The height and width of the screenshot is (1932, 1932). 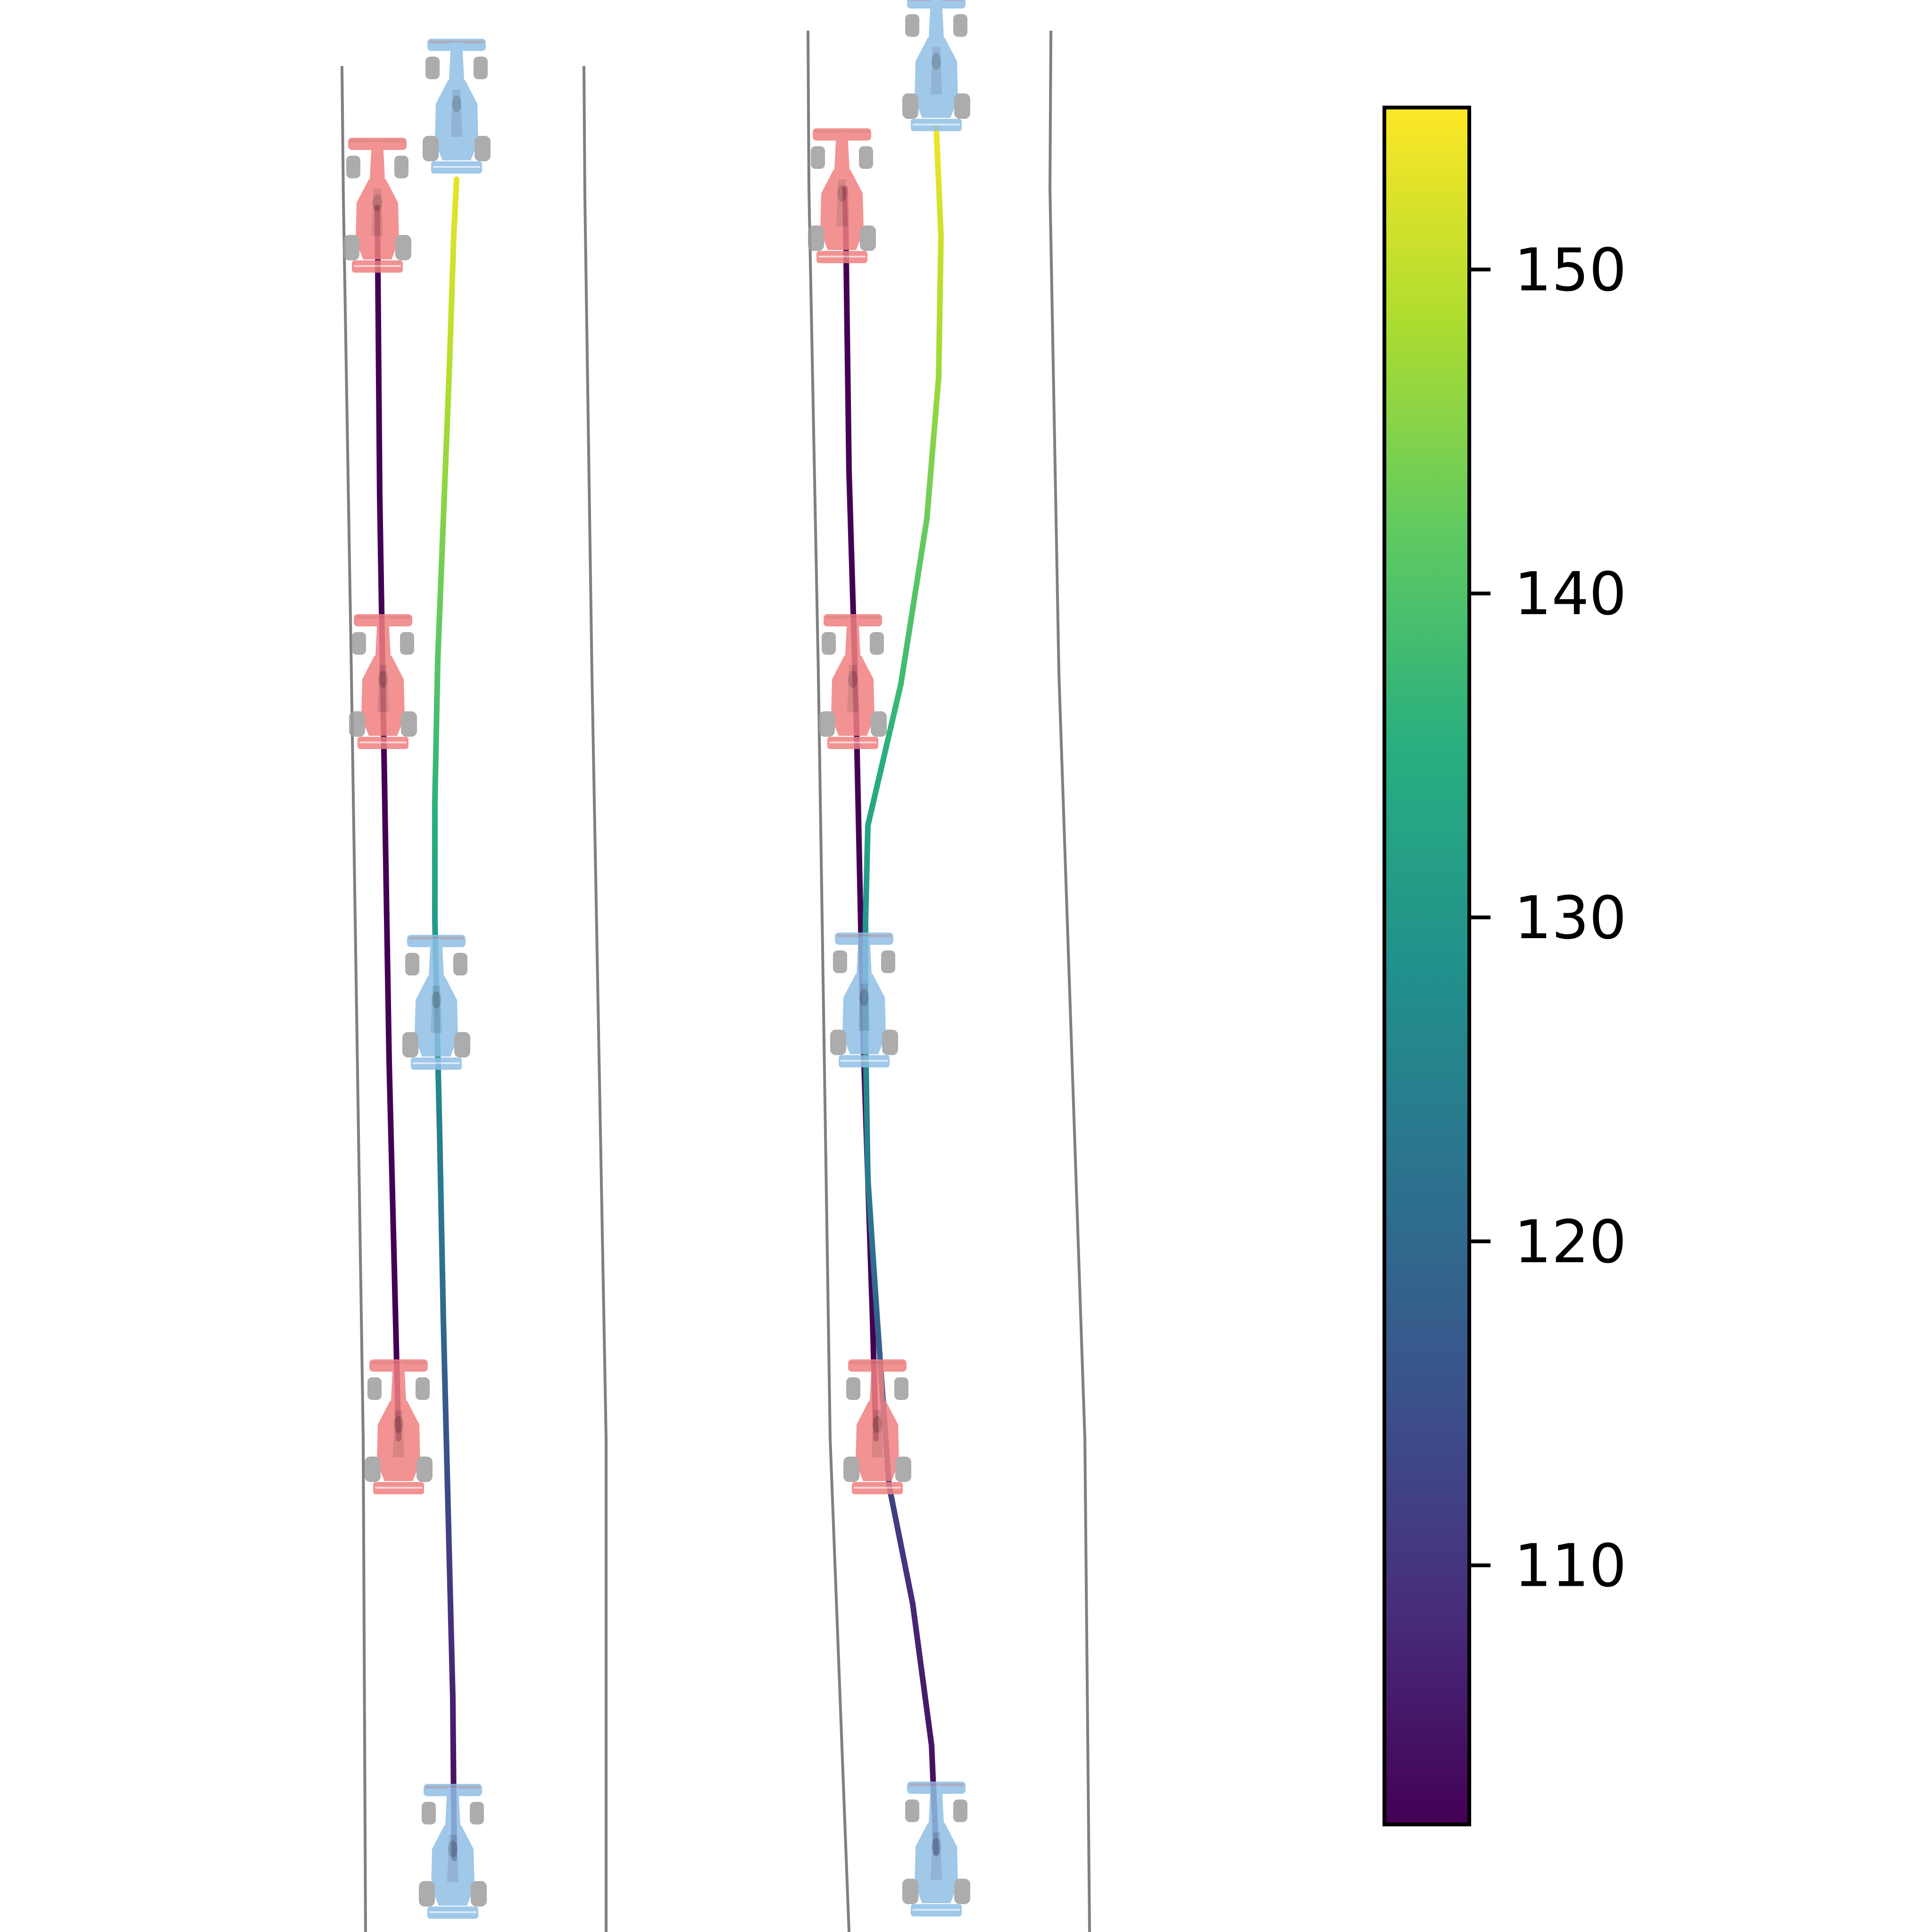 I want to click on colorbar-tick-label: 110, so click(x=1571, y=1566).